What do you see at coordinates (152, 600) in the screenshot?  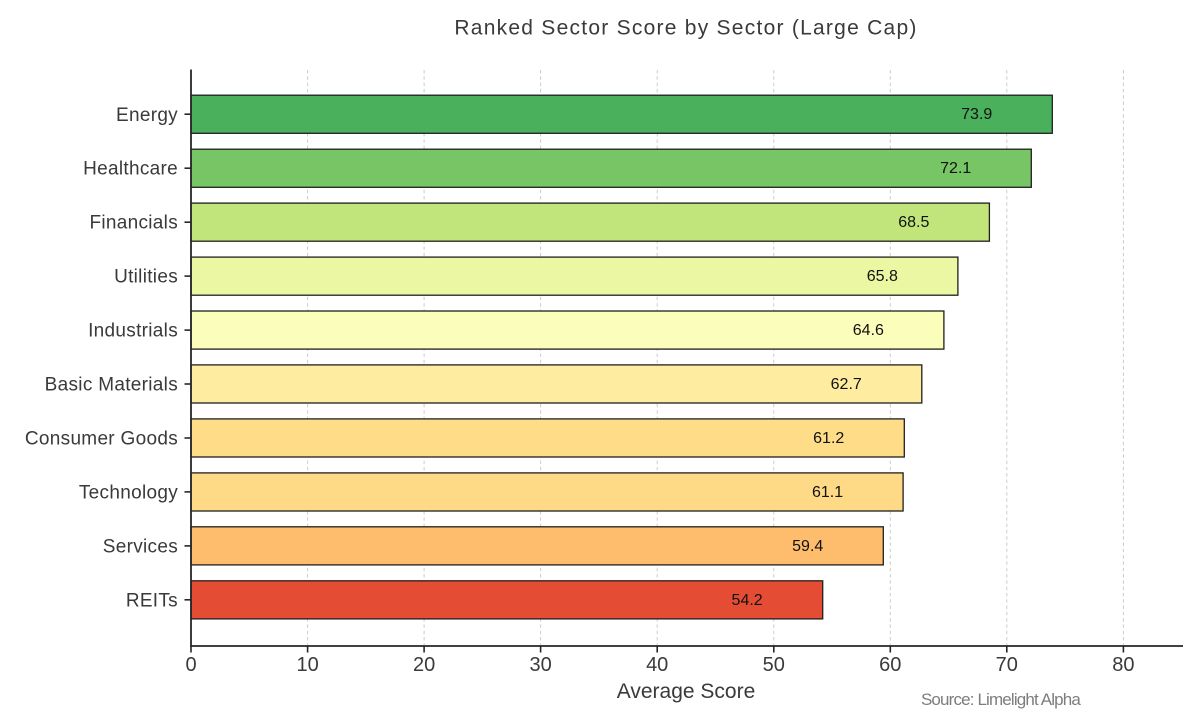 I see `svg-text: REITs` at bounding box center [152, 600].